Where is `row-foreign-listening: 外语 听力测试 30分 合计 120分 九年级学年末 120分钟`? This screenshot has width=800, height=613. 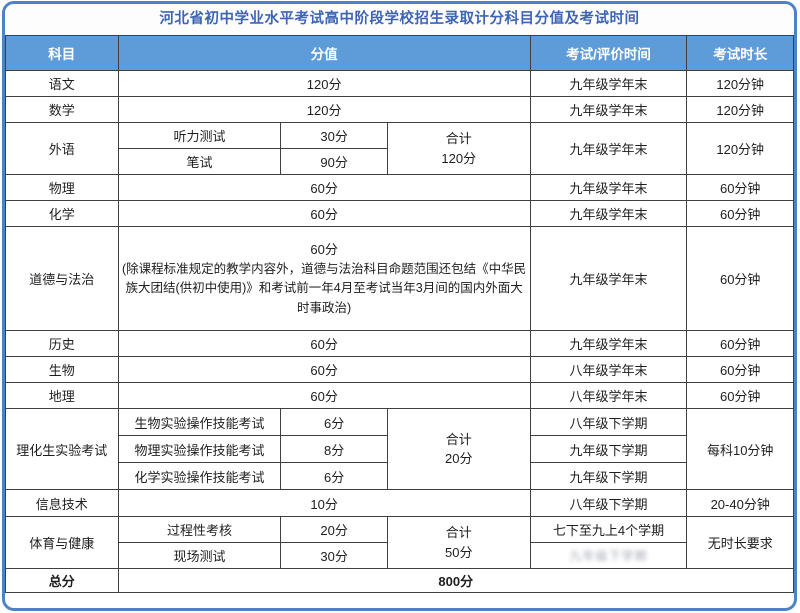 row-foreign-listening: 外语 听力测试 30分 合计 120分 九年级学年末 120分钟 is located at coordinates (399, 148).